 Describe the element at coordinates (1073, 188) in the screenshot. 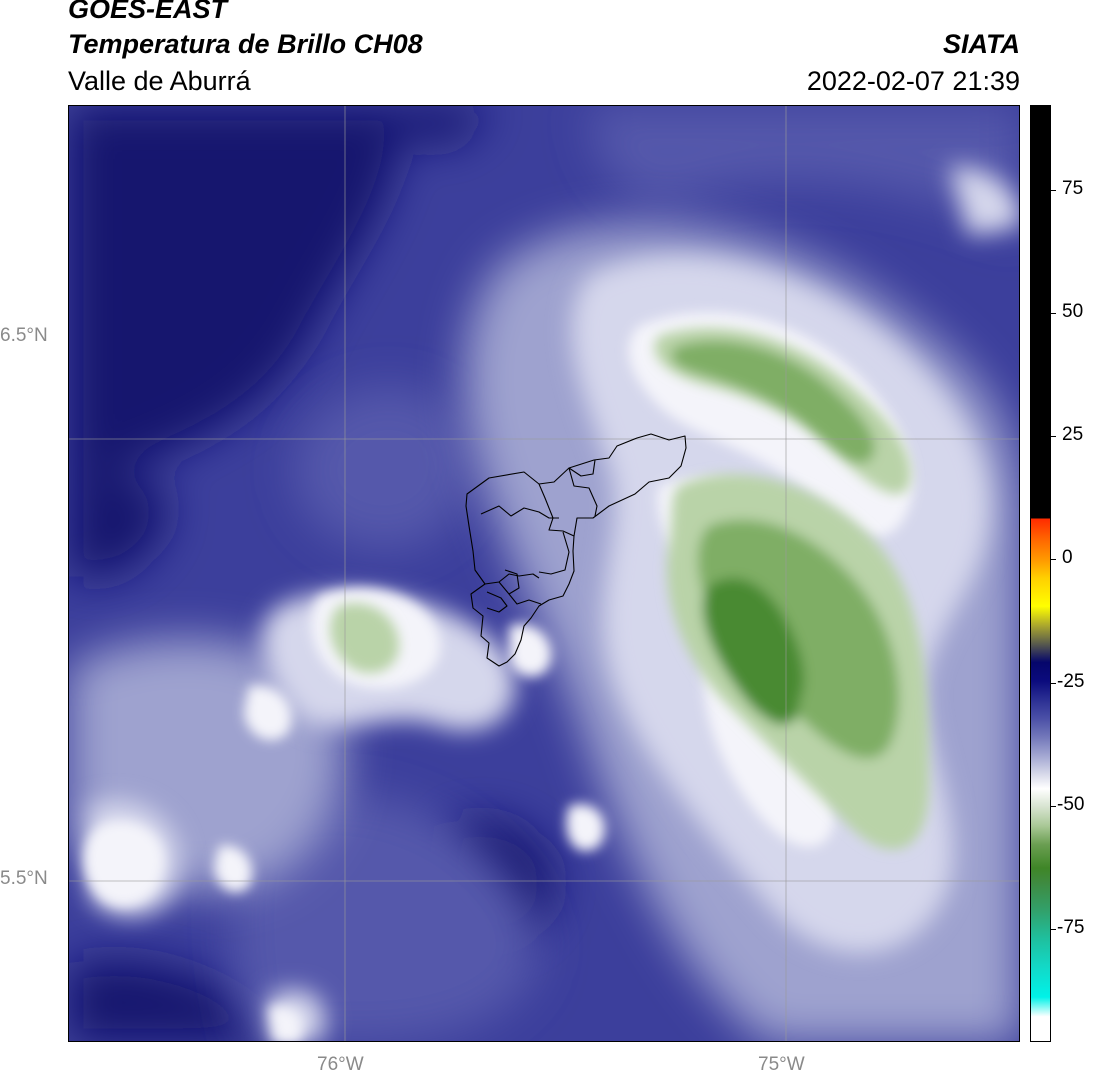

I see `colorbar-label-75: 75` at that location.